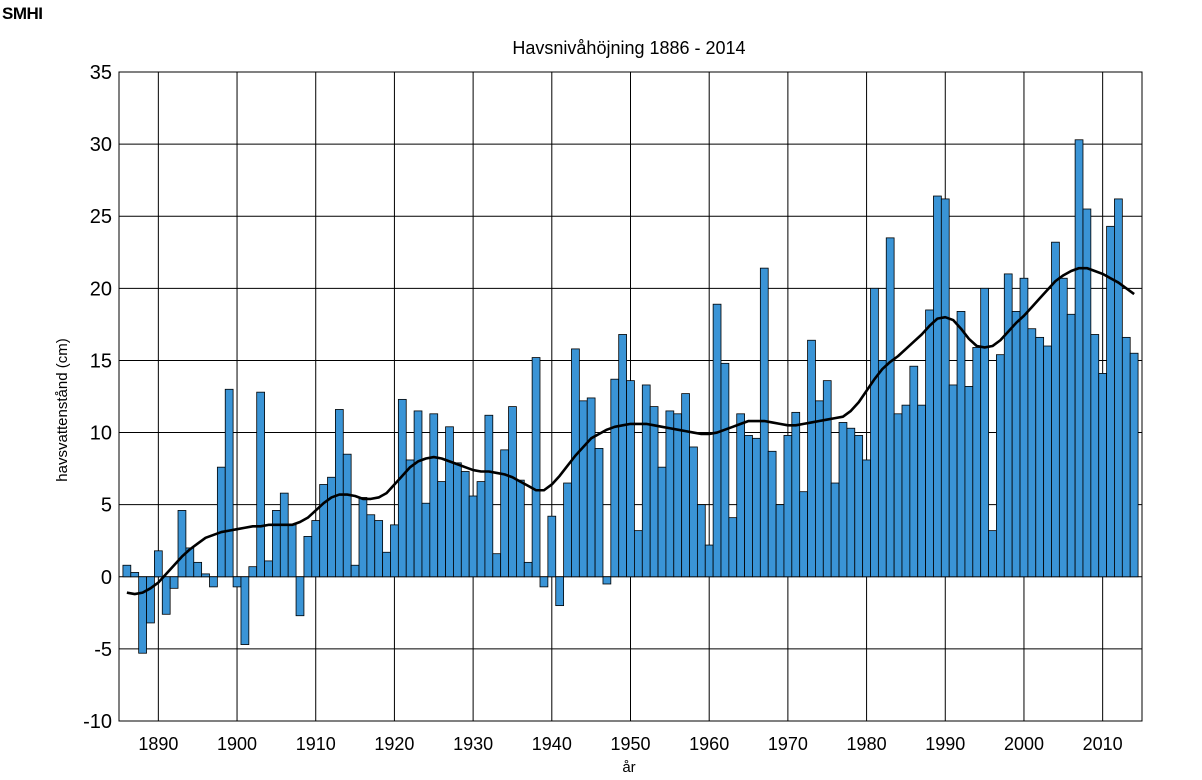  I want to click on y-tick-label: 5, so click(106, 506).